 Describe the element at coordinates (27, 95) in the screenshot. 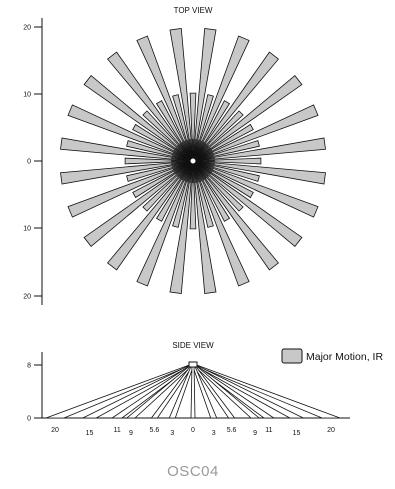

I see `y-tick-label: 10` at that location.